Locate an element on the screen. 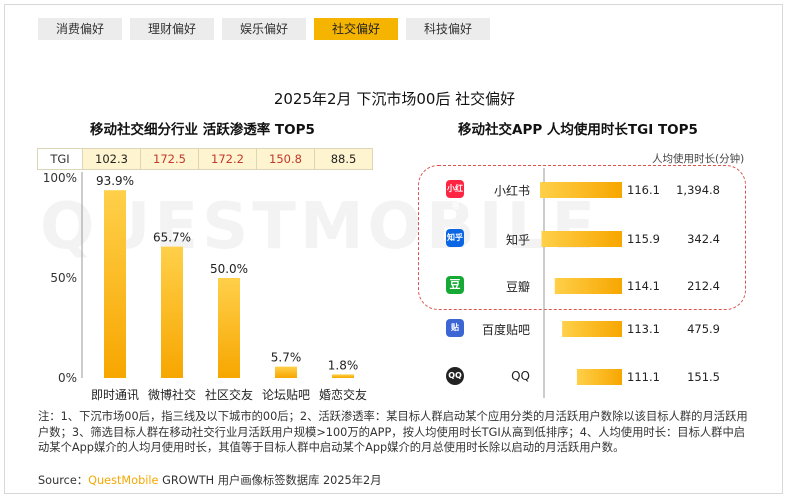  x-tick-label: 论坛贴吧 is located at coordinates (286, 395).